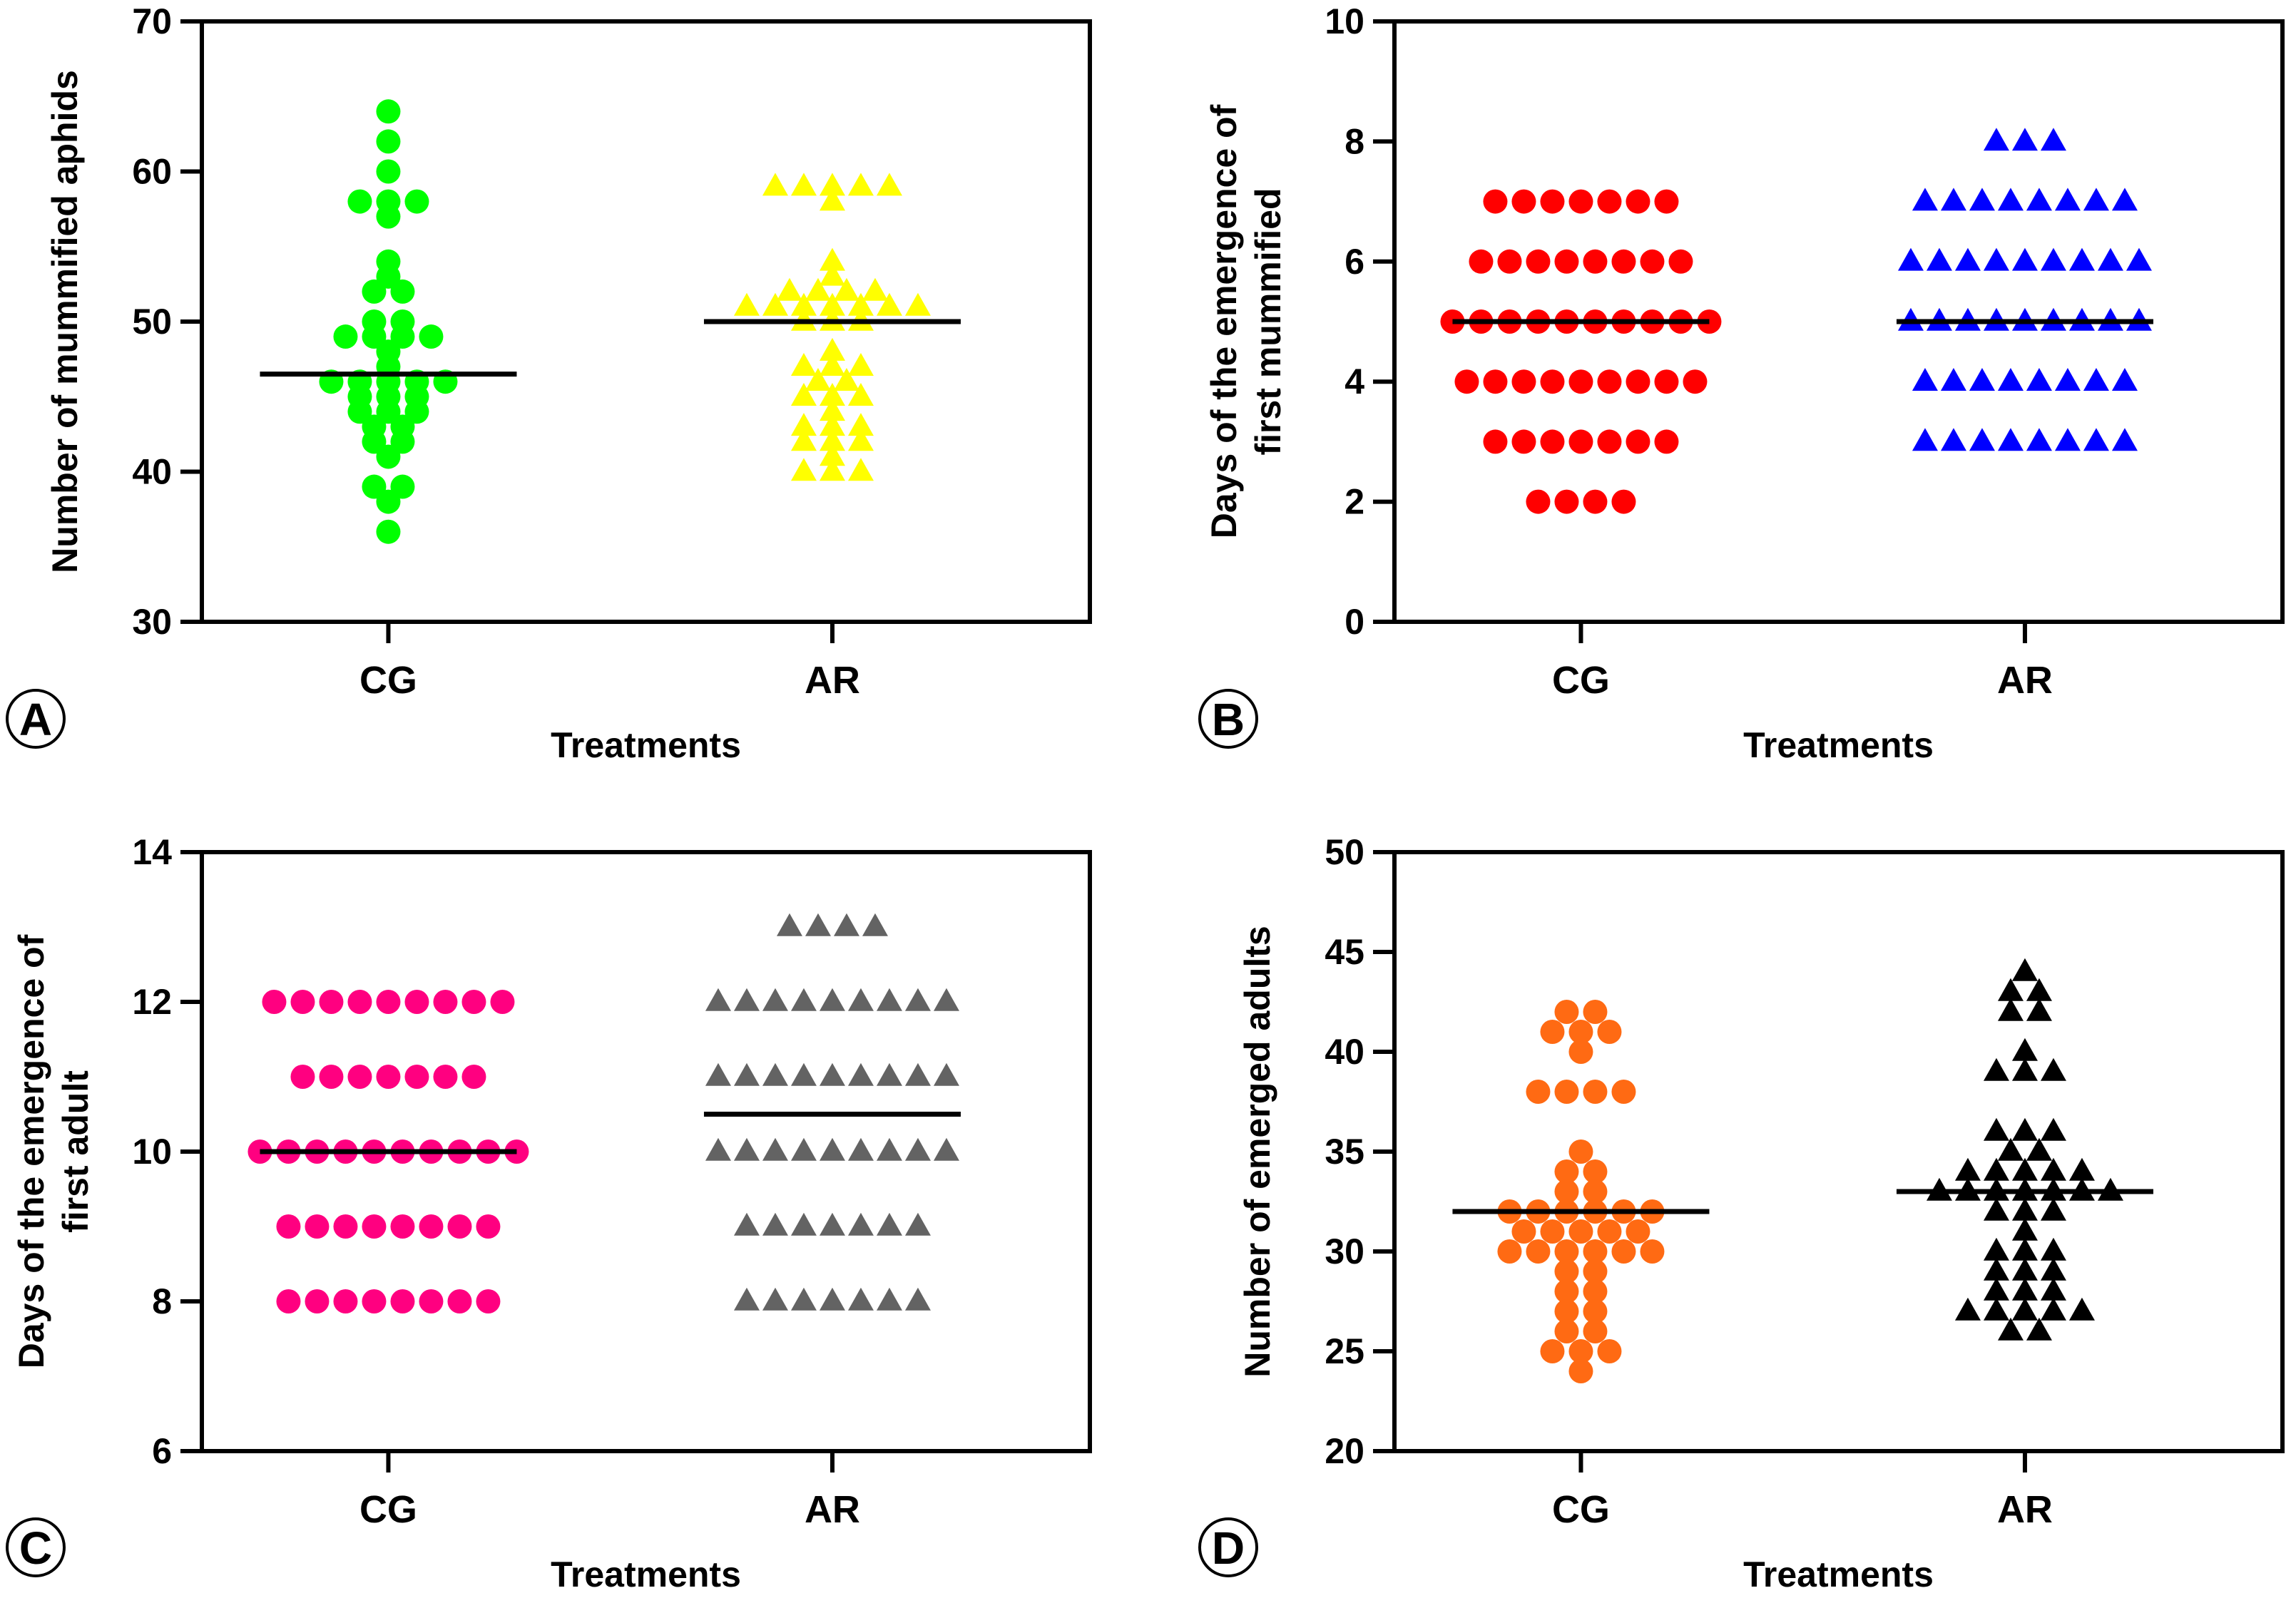 This screenshot has height=1603, width=2296. What do you see at coordinates (1268, 321) in the screenshot?
I see `y-axis-title: first mummified` at bounding box center [1268, 321].